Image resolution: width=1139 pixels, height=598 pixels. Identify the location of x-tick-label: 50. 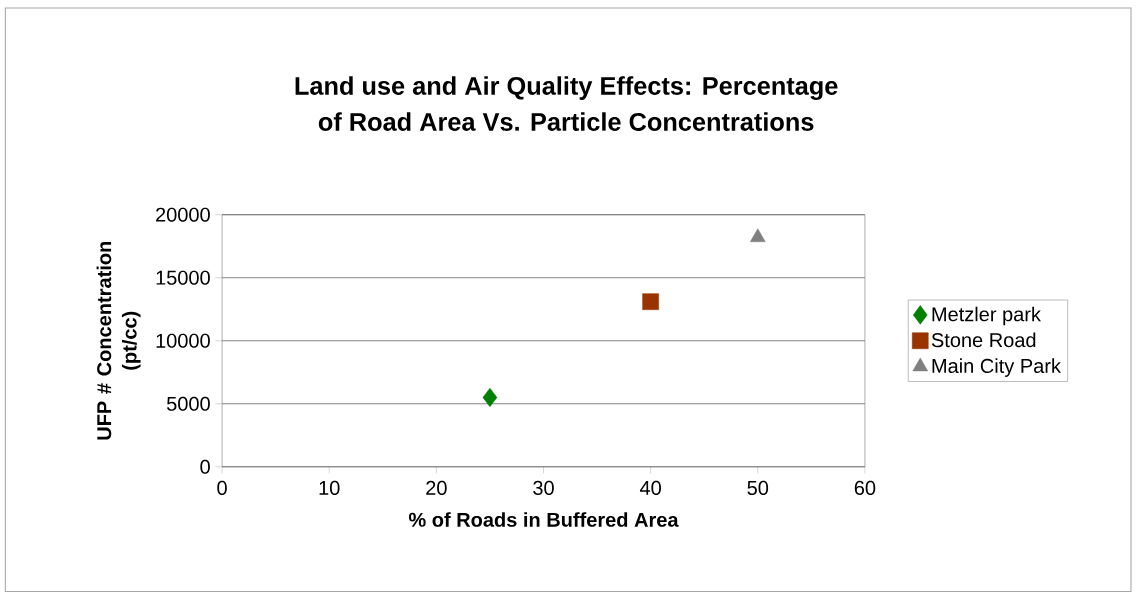
(758, 487).